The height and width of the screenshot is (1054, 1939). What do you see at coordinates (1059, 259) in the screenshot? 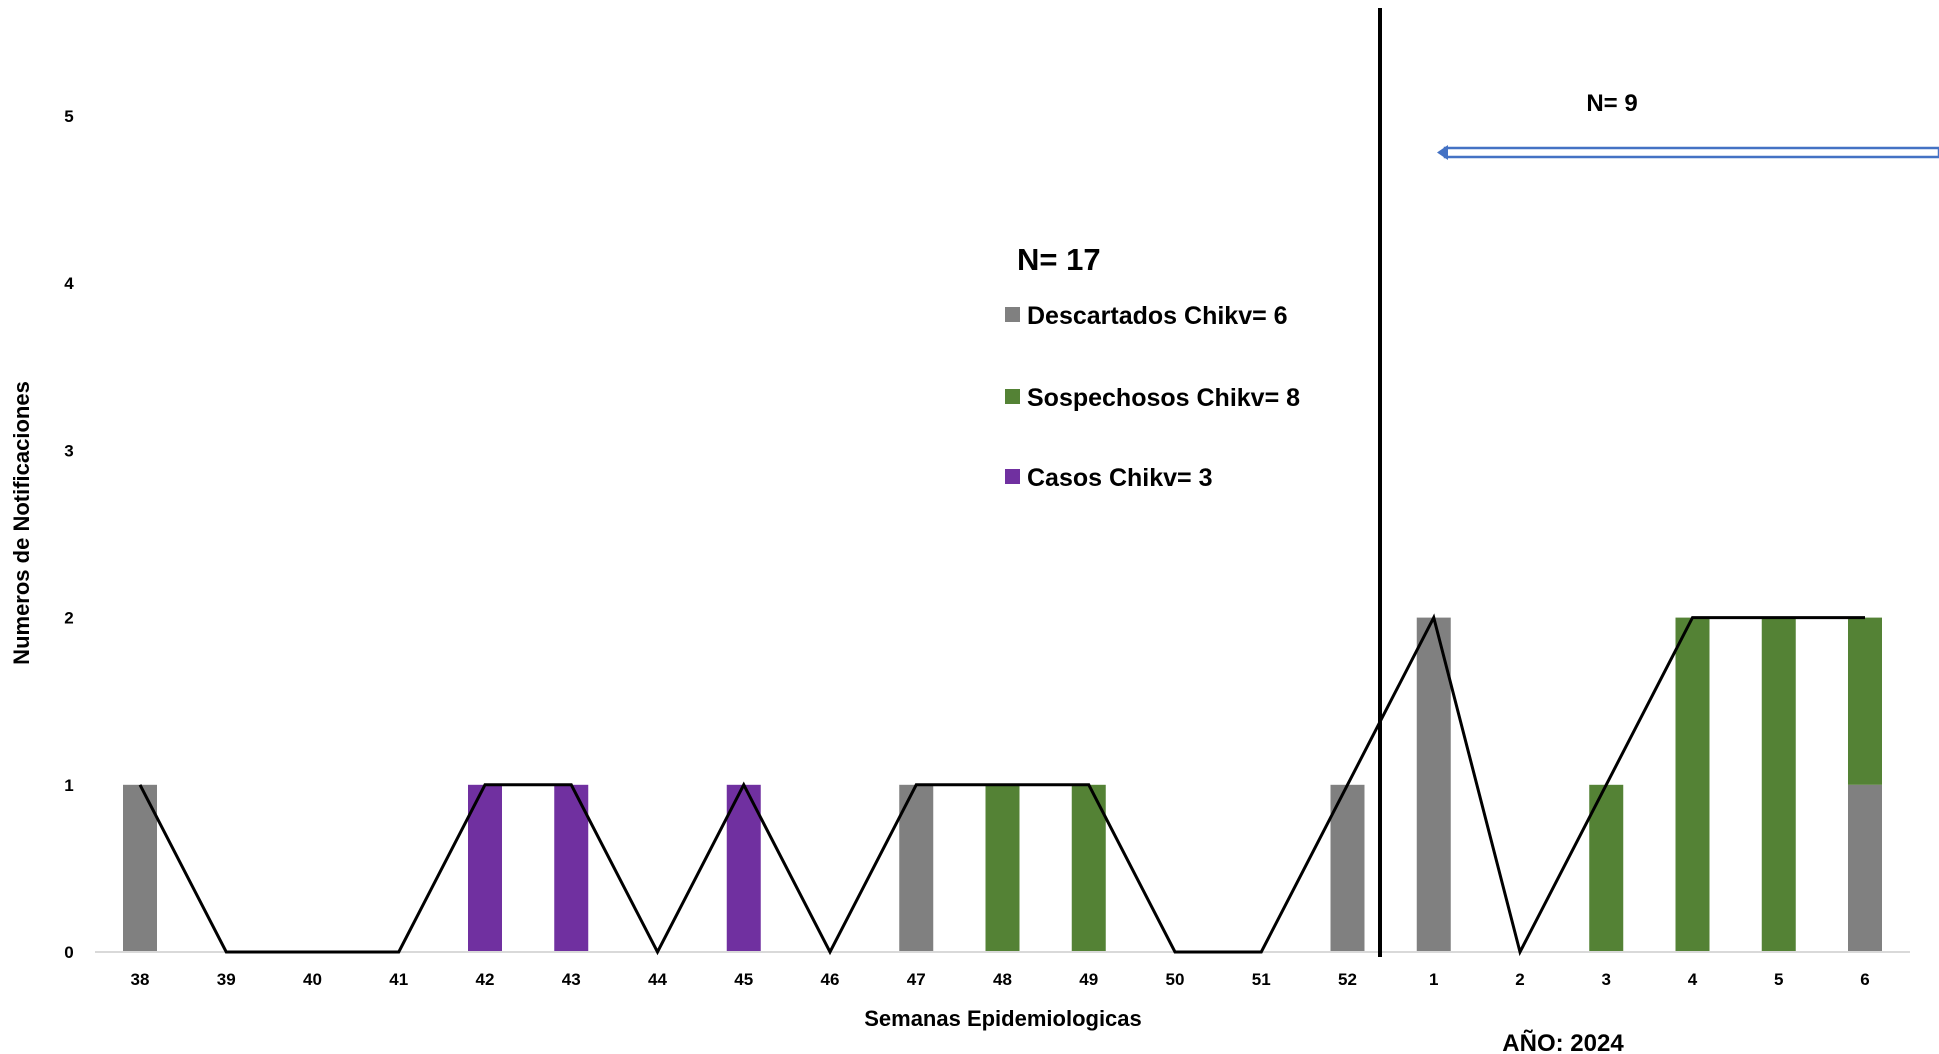
I see `legend-title: N= 17` at bounding box center [1059, 259].